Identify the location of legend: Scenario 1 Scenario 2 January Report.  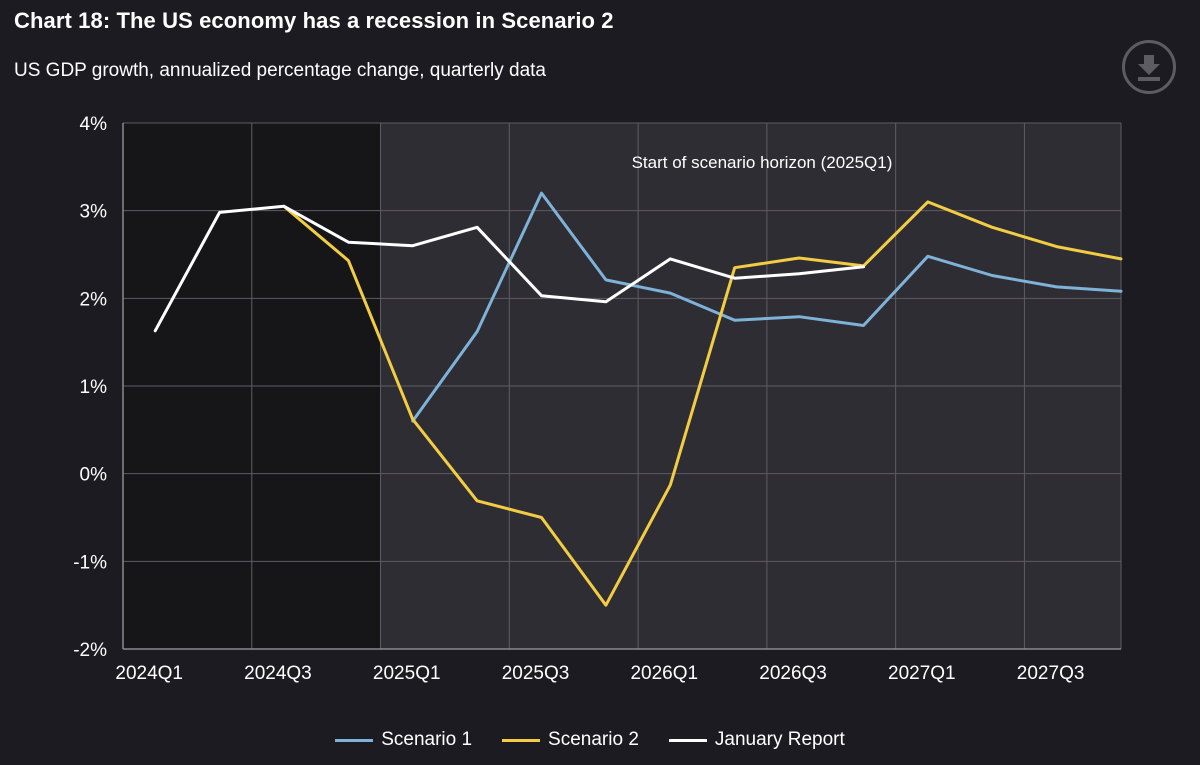
(595, 740).